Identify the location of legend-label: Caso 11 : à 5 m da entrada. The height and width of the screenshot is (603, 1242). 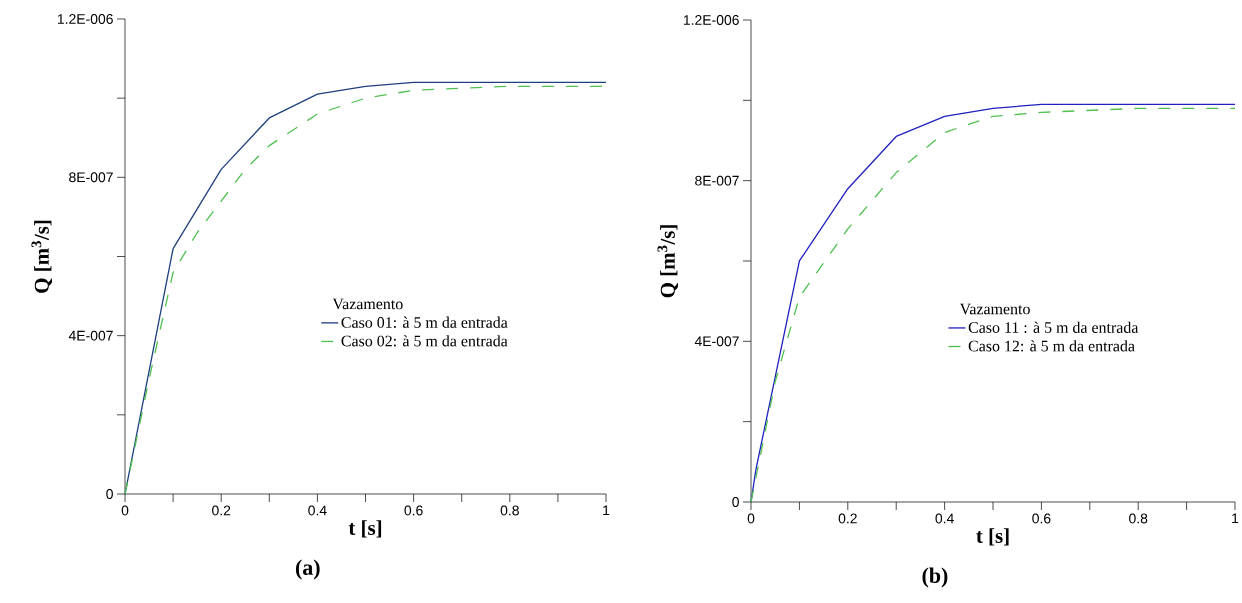
(1053, 327).